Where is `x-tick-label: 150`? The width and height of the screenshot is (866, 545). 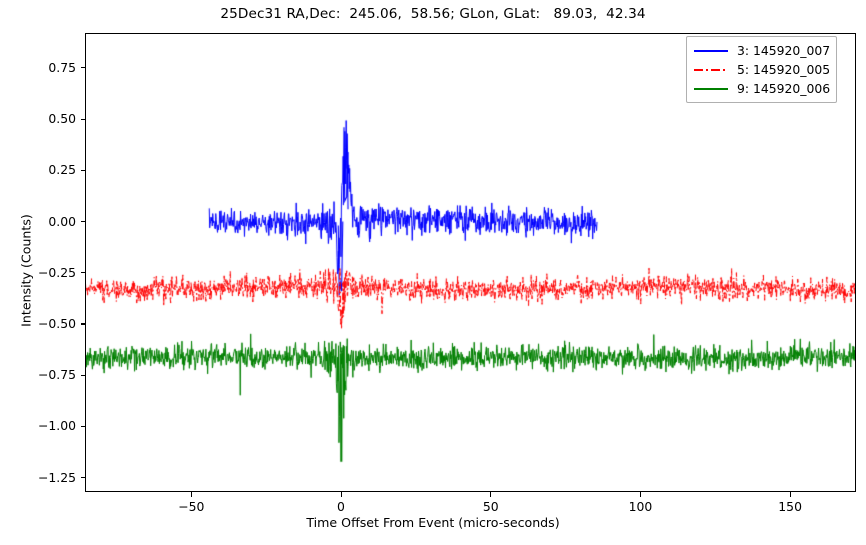
x-tick-label: 150 is located at coordinates (790, 506).